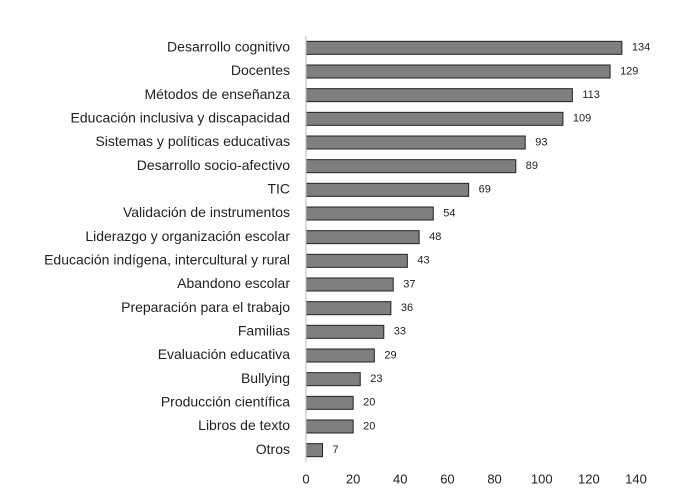 The height and width of the screenshot is (500, 683). I want to click on data-label: 129, so click(629, 71).